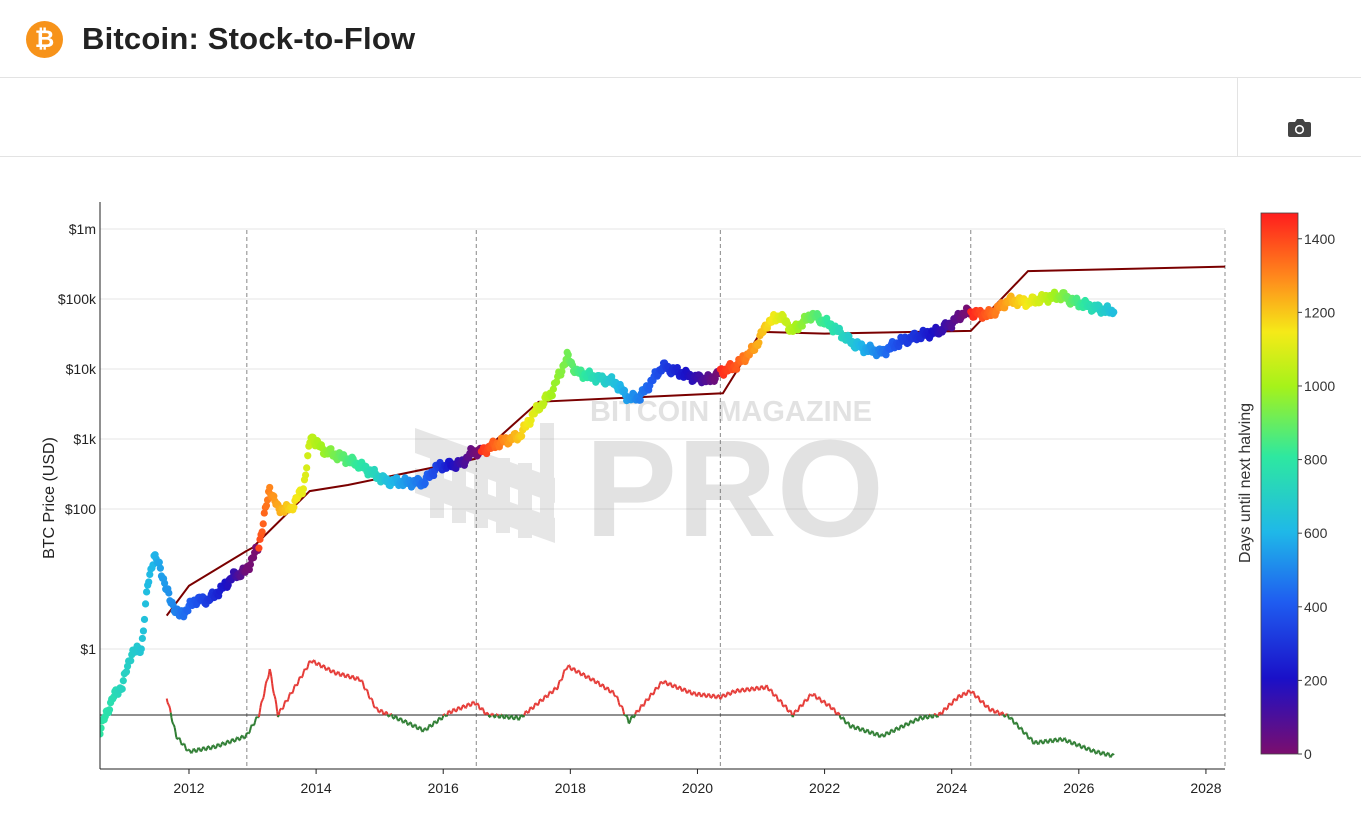 The width and height of the screenshot is (1361, 830). I want to click on y-axis-label: BTC Price (USD), so click(49, 498).